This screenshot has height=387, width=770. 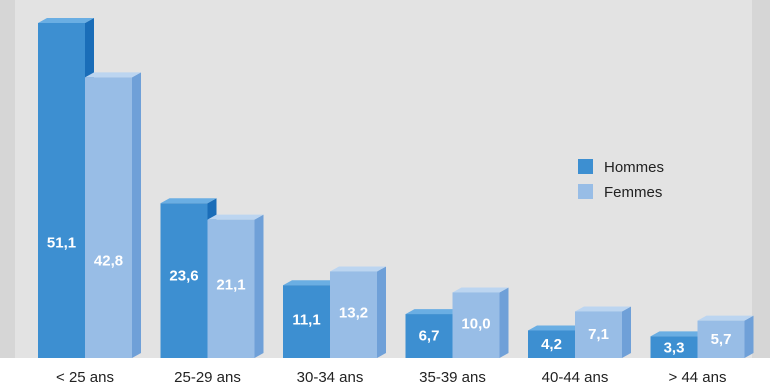 I want to click on legend-swatch-hommes, so click(x=585, y=166).